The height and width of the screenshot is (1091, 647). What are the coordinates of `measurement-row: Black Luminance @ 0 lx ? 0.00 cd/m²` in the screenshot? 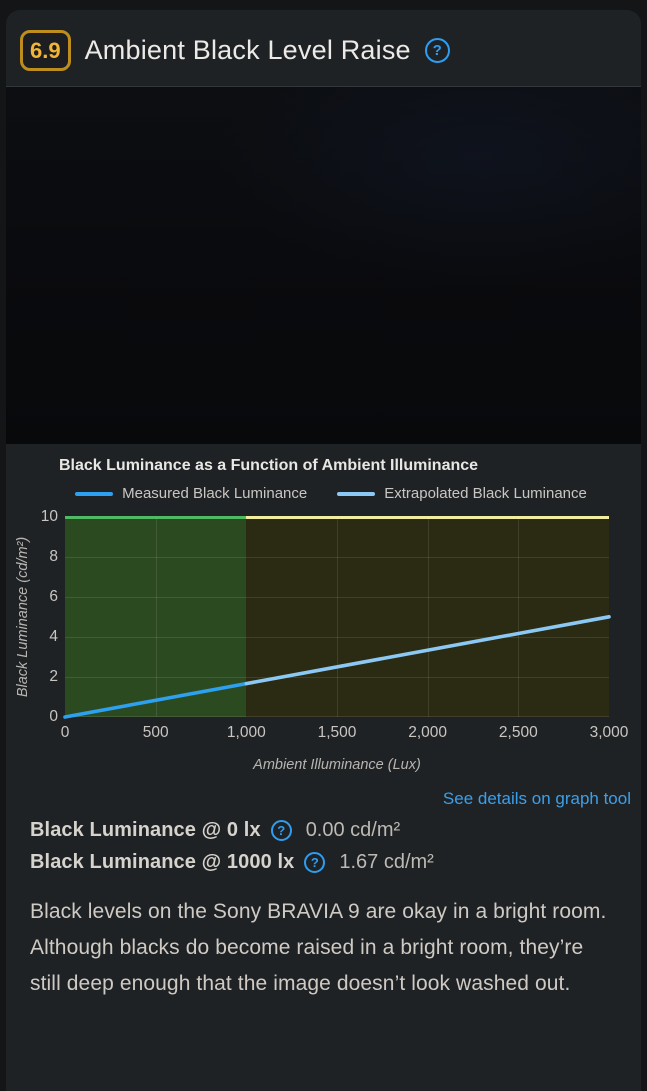 It's located at (335, 830).